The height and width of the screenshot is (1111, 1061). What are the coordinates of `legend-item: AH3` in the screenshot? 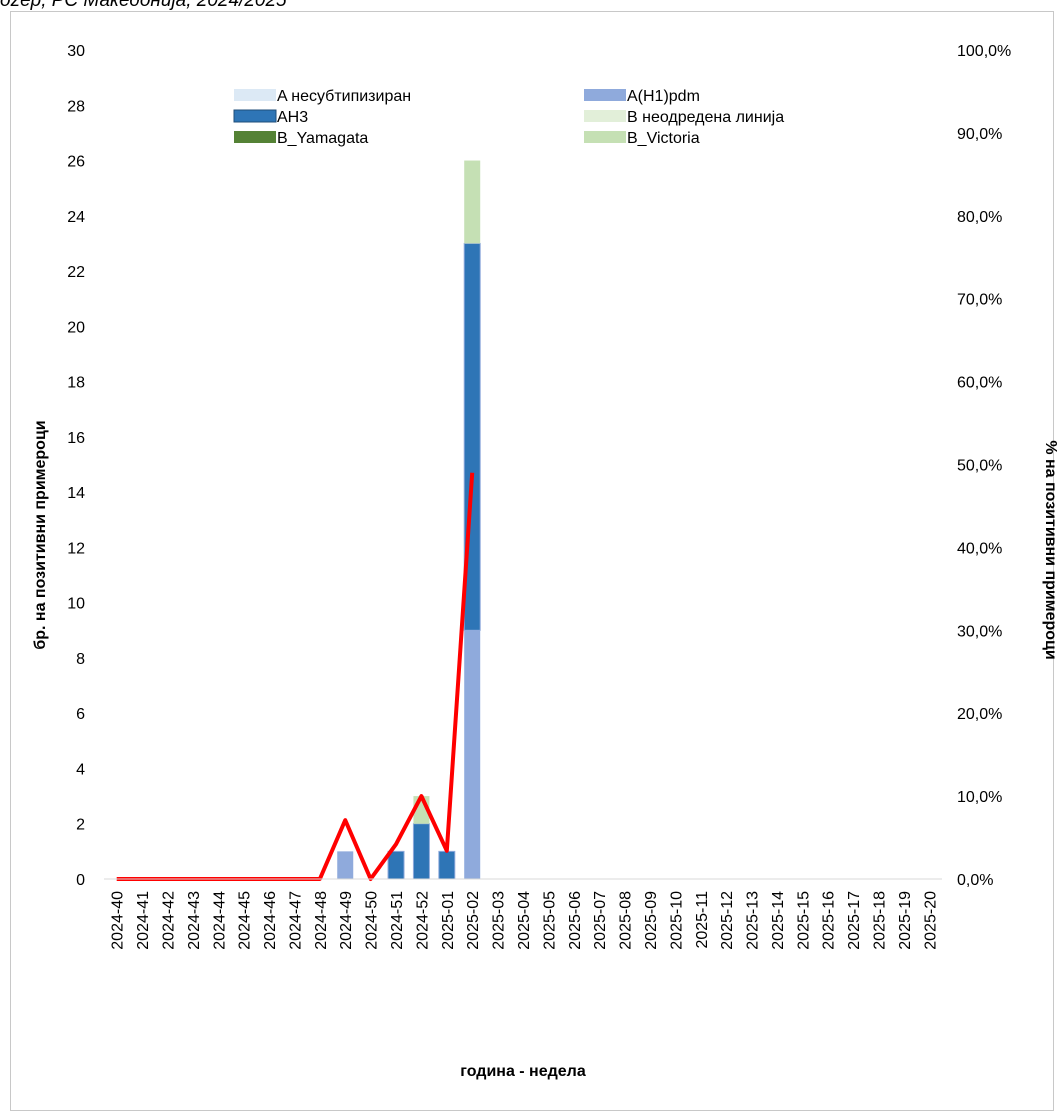 It's located at (270, 117).